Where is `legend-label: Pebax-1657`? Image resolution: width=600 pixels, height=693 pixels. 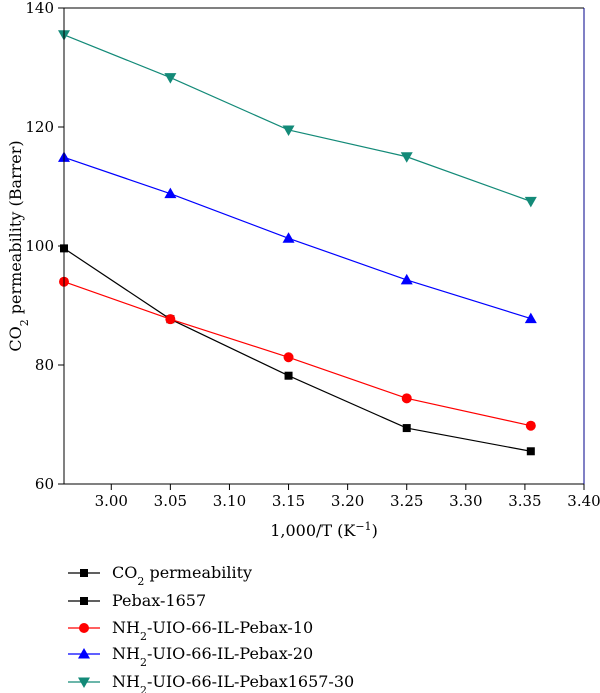 legend-label: Pebax-1657 is located at coordinates (159, 600).